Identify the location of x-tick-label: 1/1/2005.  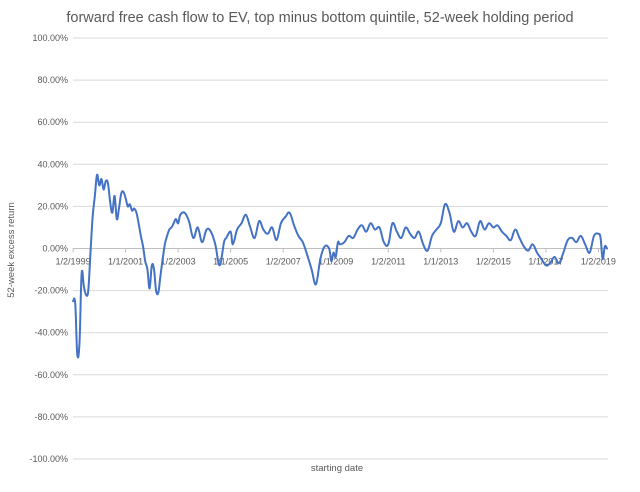
(230, 262).